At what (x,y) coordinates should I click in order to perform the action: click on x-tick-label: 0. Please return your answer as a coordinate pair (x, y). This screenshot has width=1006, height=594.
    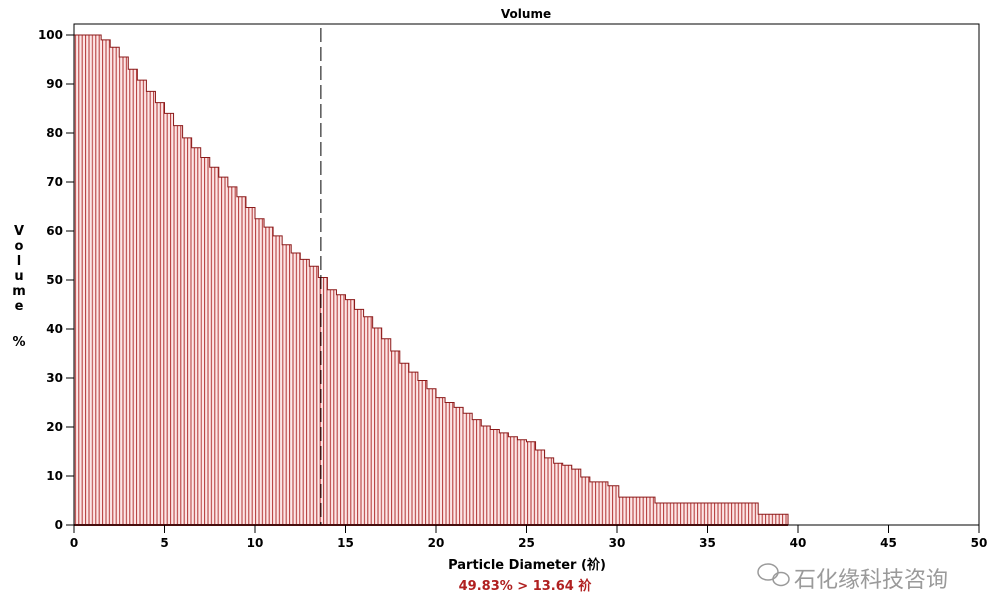
    Looking at the image, I should click on (74, 543).